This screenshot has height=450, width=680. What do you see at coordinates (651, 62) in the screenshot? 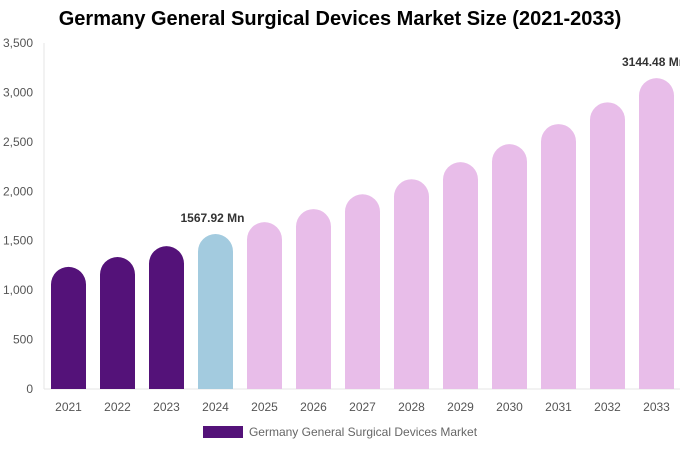
I see `data-label: 3144.48 Mn` at bounding box center [651, 62].